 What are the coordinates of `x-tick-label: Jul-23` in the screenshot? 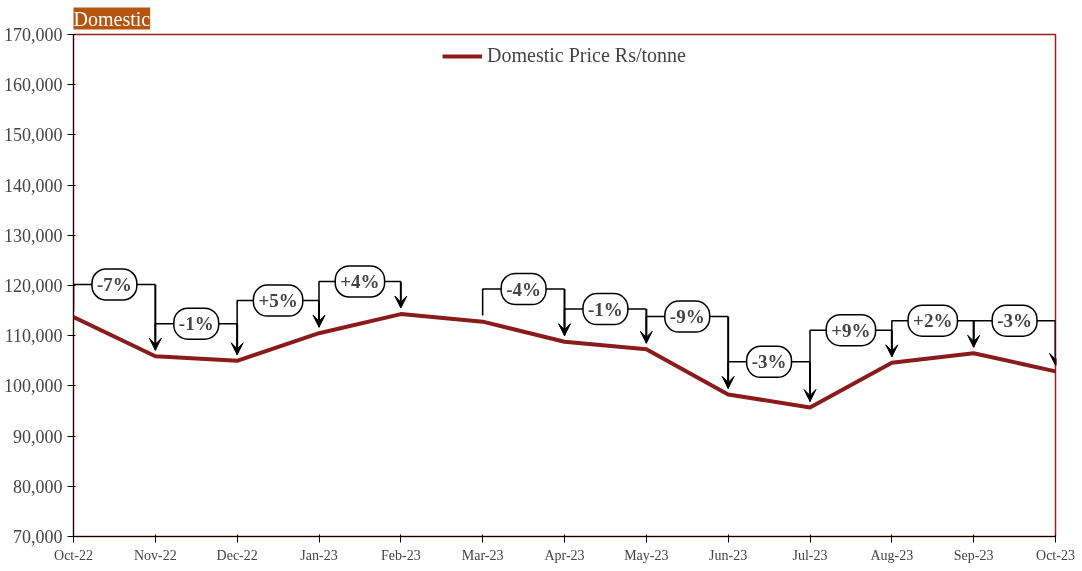 It's located at (810, 555).